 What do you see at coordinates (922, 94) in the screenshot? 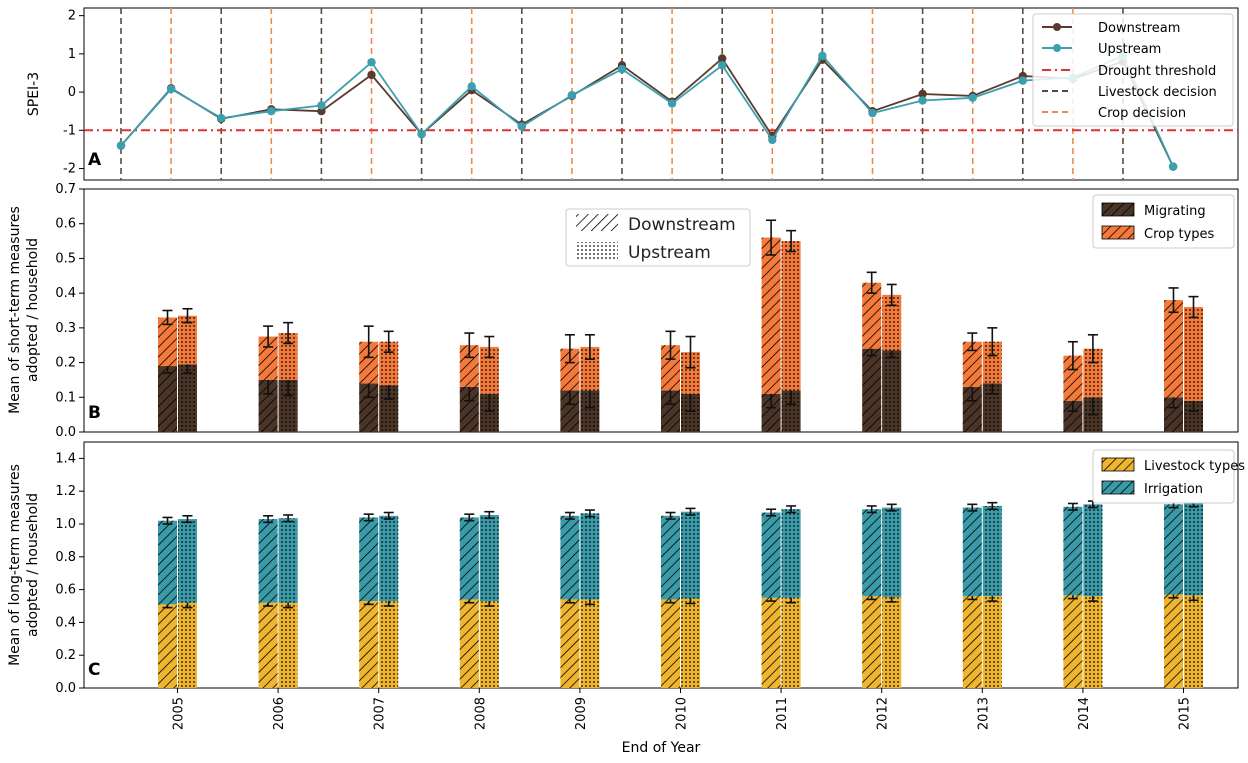
I see `point-downstream` at bounding box center [922, 94].